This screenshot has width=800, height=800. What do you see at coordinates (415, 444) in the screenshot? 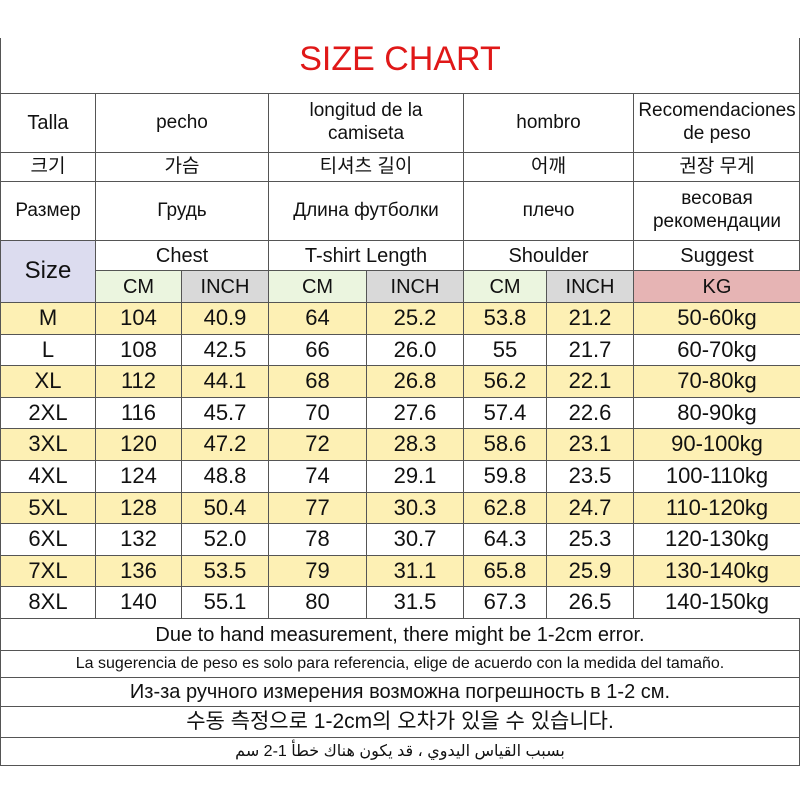
I see `value-cell: 28.3` at bounding box center [415, 444].